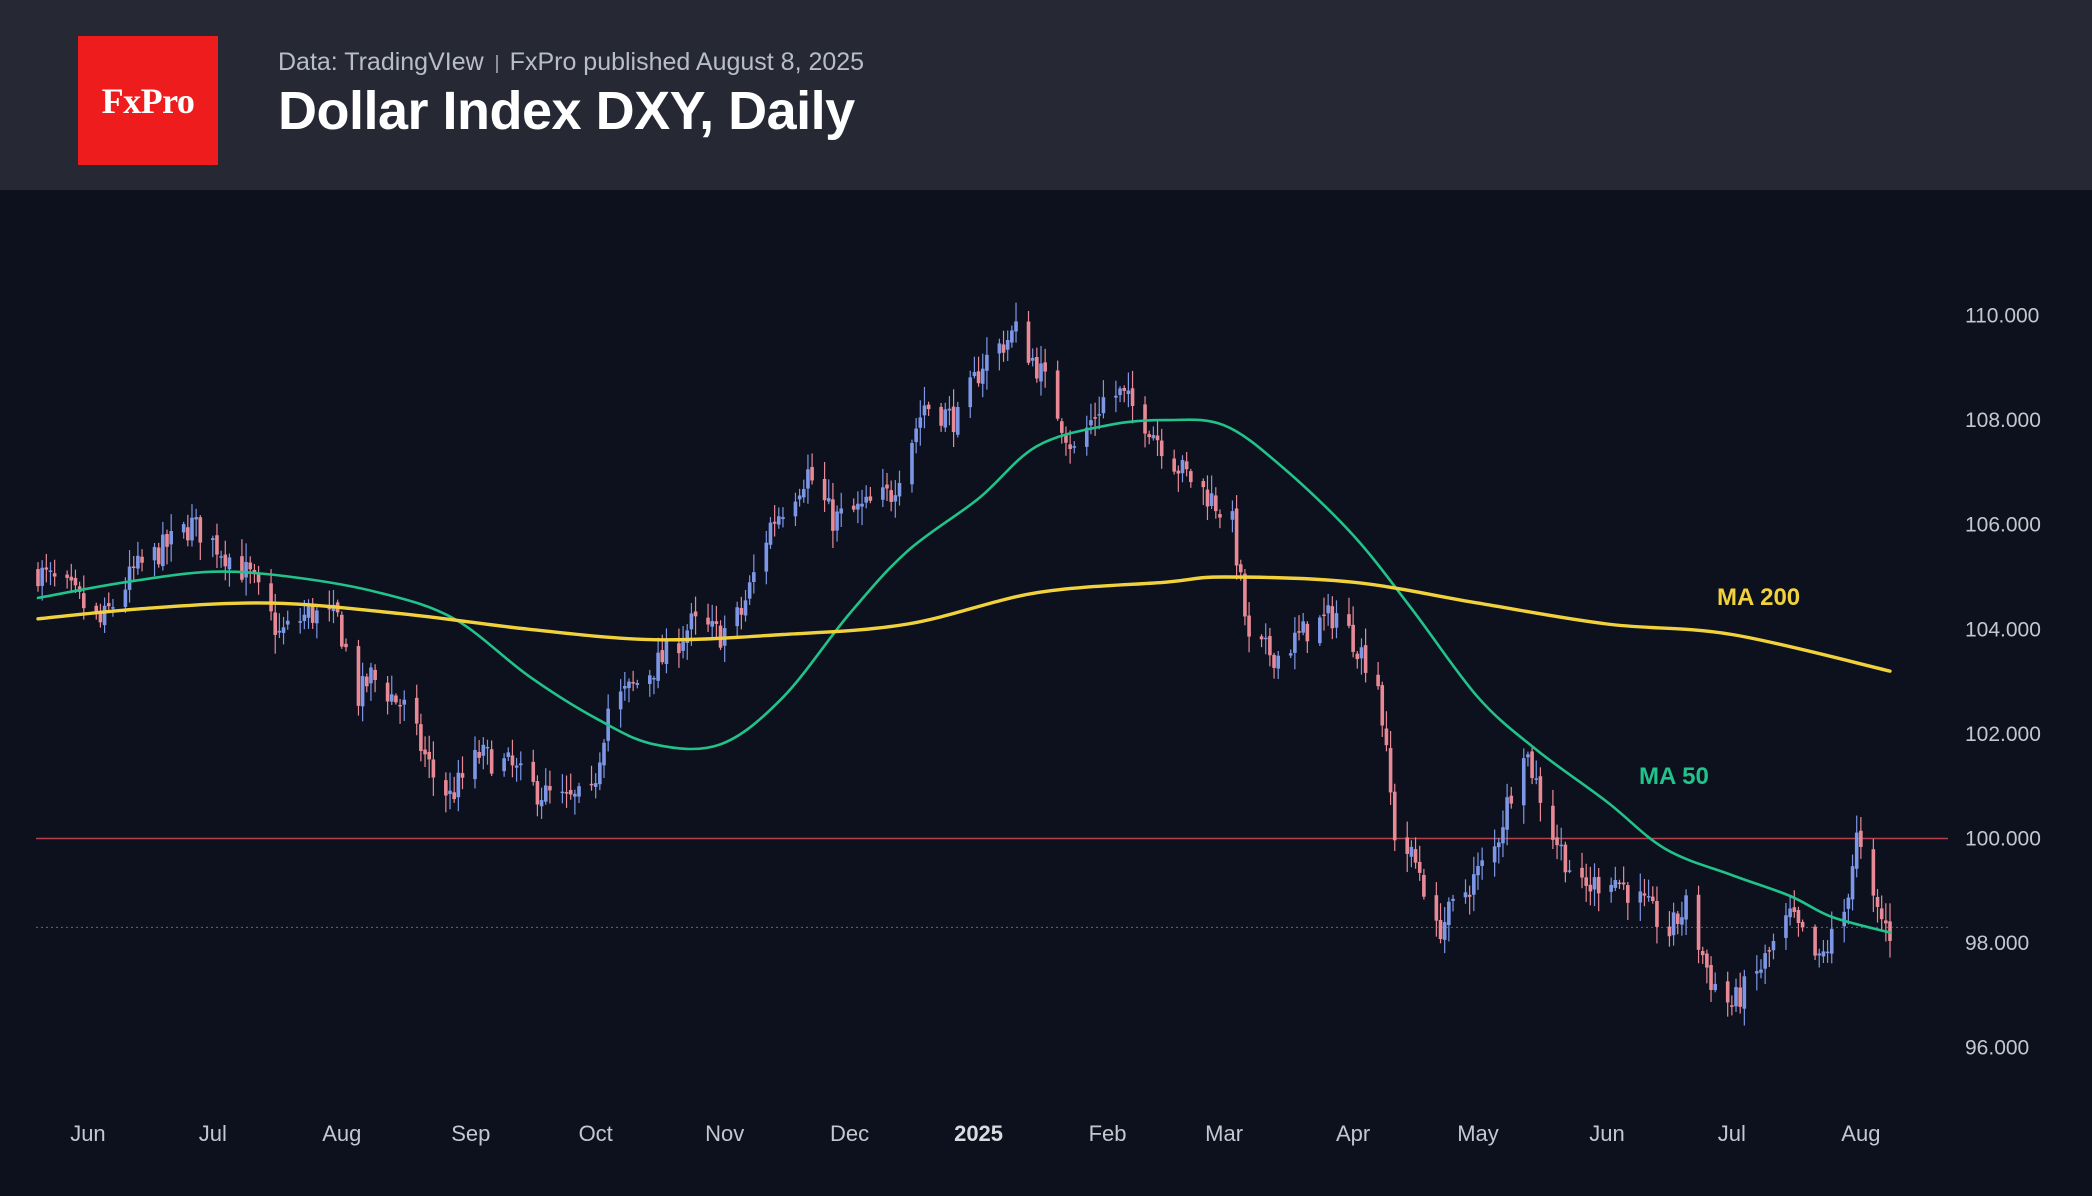  What do you see at coordinates (2003, 838) in the screenshot?
I see `y-tick-label: 100.000` at bounding box center [2003, 838].